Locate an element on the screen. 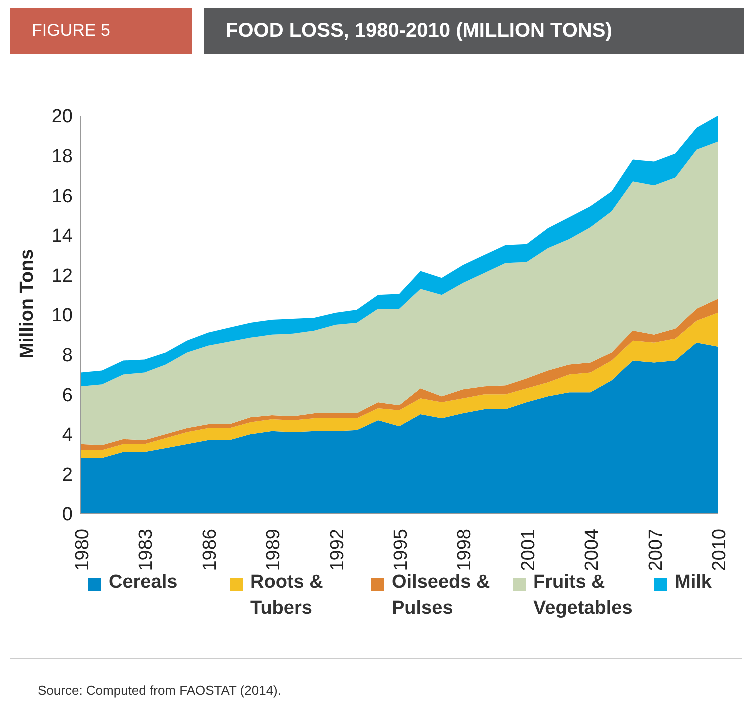  x-tick-label: 1989 is located at coordinates (274, 550).